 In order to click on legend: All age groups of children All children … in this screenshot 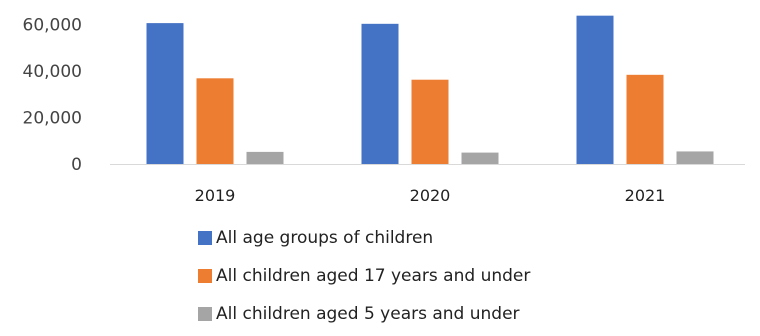, I will do `click(364, 279)`.